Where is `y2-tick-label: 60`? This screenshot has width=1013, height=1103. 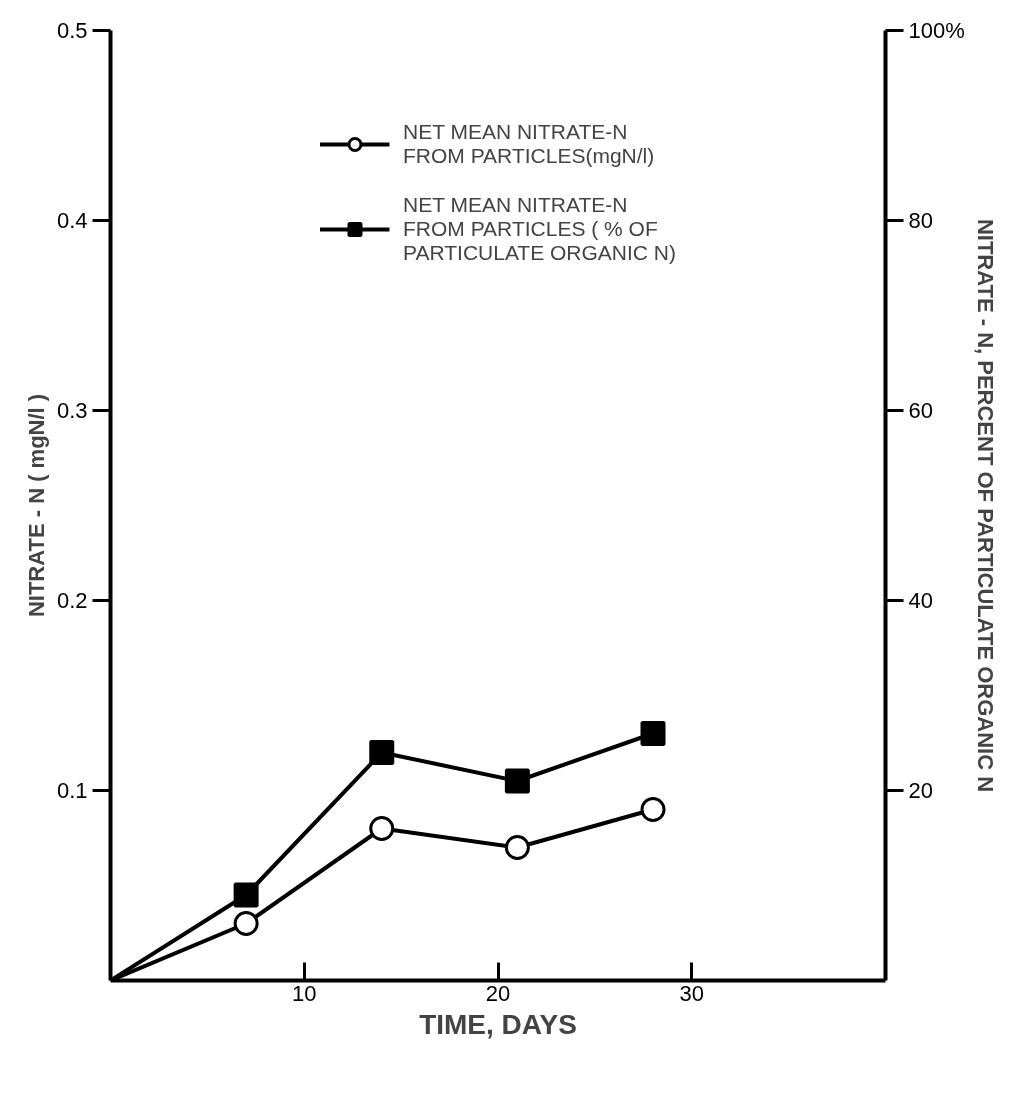
y2-tick-label: 60 is located at coordinates (920, 410).